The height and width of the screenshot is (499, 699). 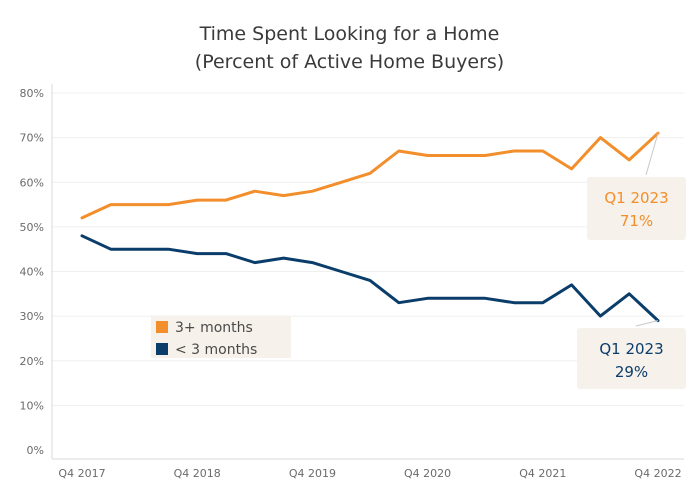 What do you see at coordinates (216, 350) in the screenshot?
I see `legend-label-1: < 3 months` at bounding box center [216, 350].